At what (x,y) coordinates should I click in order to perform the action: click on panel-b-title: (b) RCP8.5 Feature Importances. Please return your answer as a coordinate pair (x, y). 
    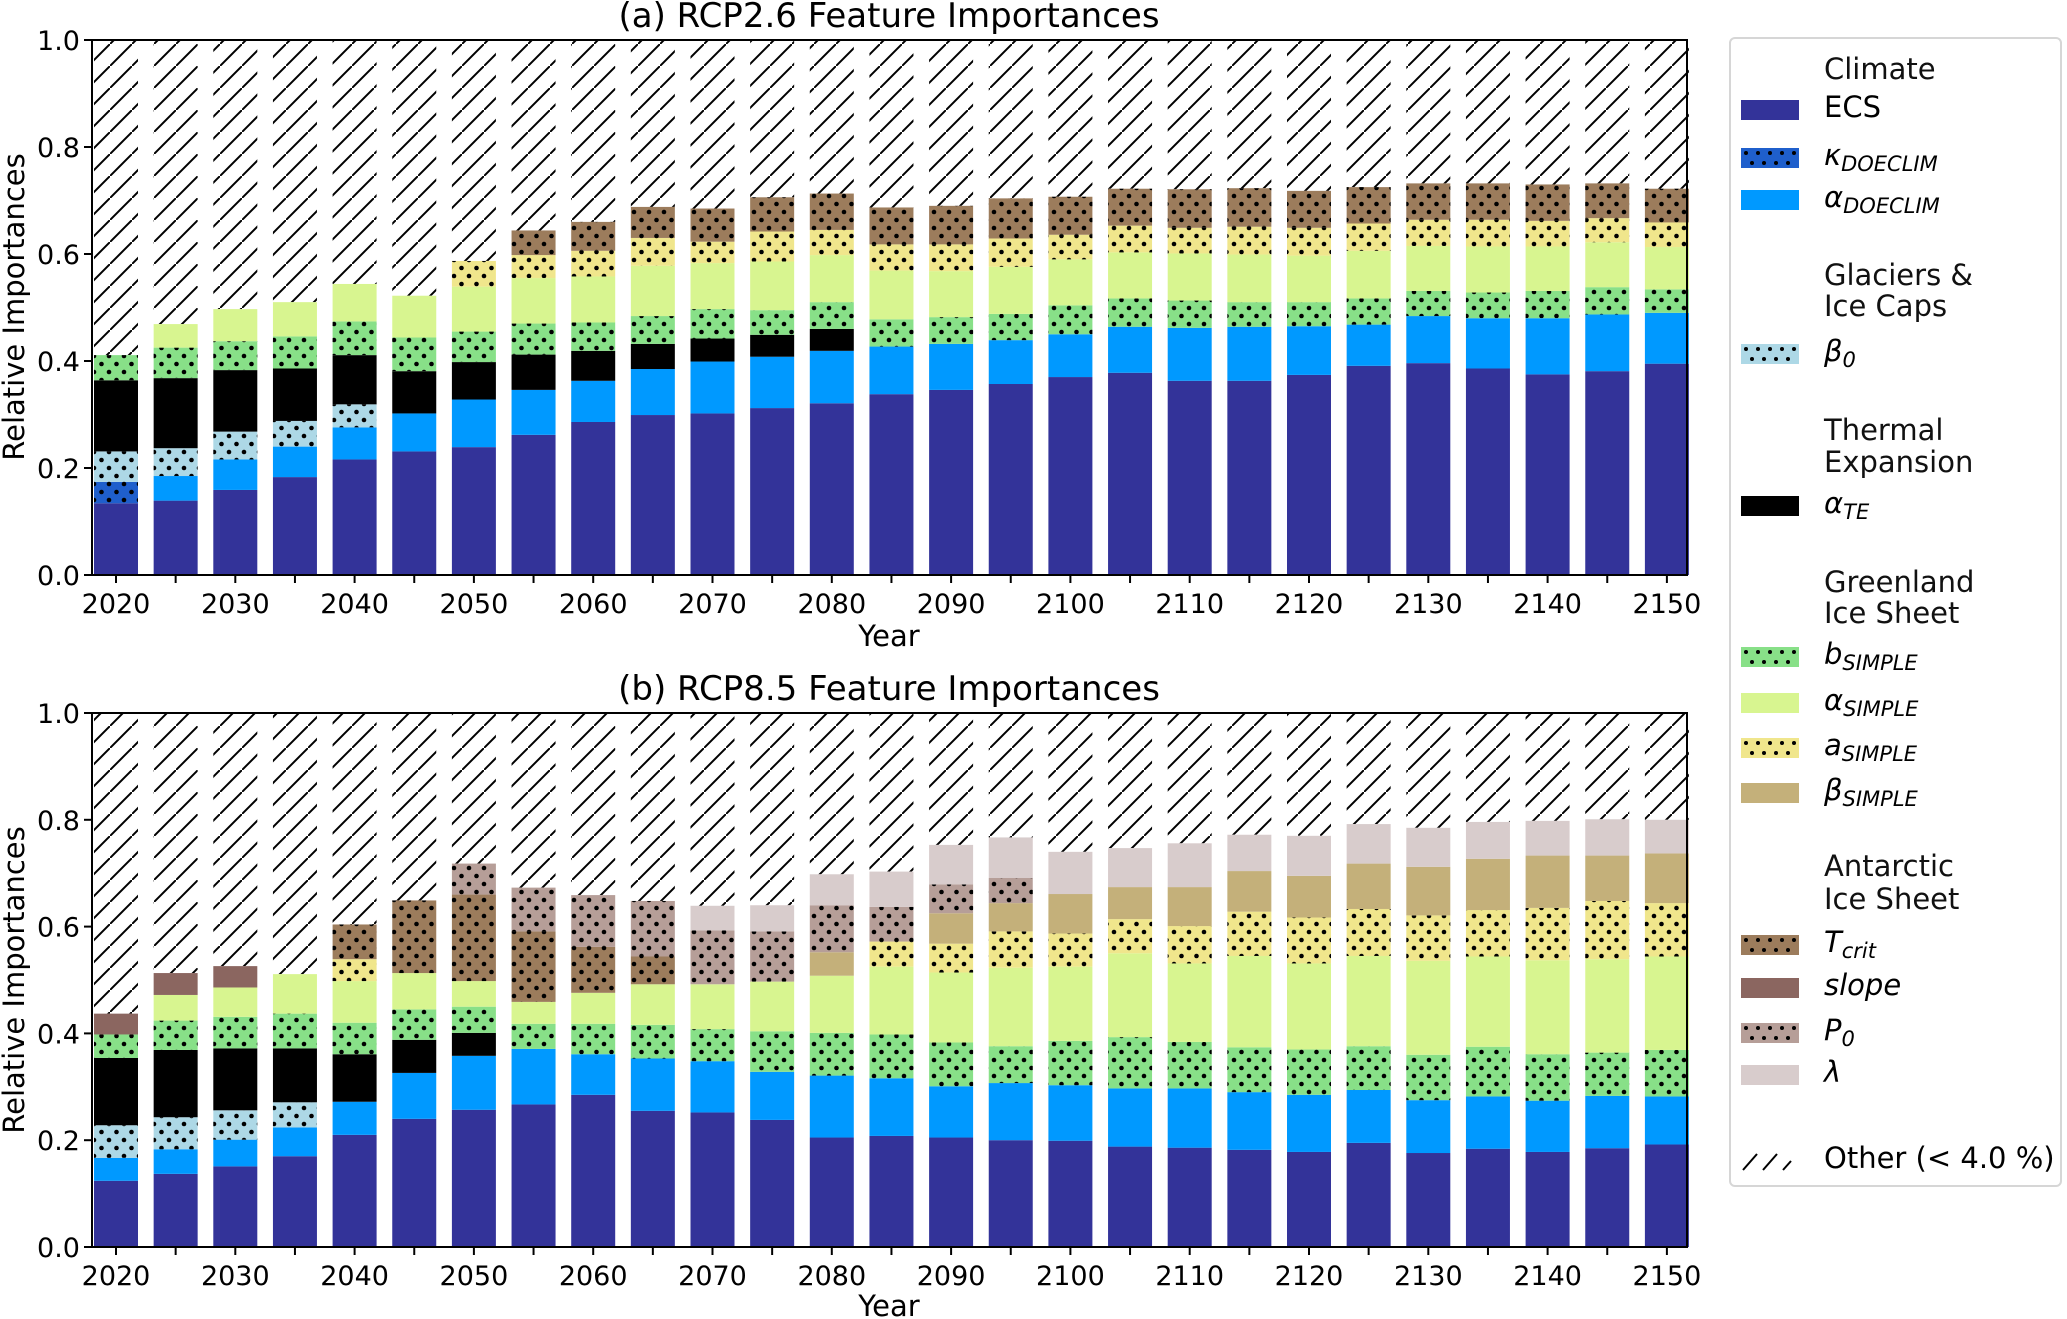
    Looking at the image, I should click on (889, 689).